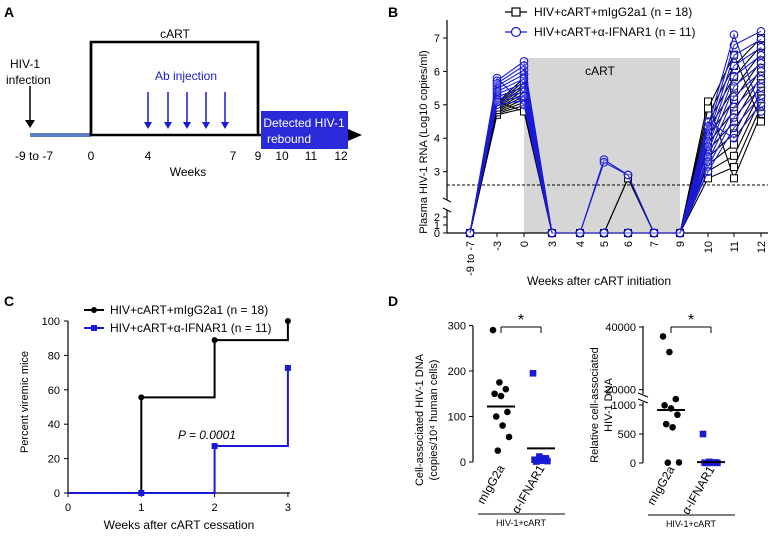 Image resolution: width=772 pixels, height=551 pixels. Describe the element at coordinates (613, 12) in the screenshot. I see `legend-b-black-text: HIV+cART+mIgG2a1 (n = 18)` at that location.